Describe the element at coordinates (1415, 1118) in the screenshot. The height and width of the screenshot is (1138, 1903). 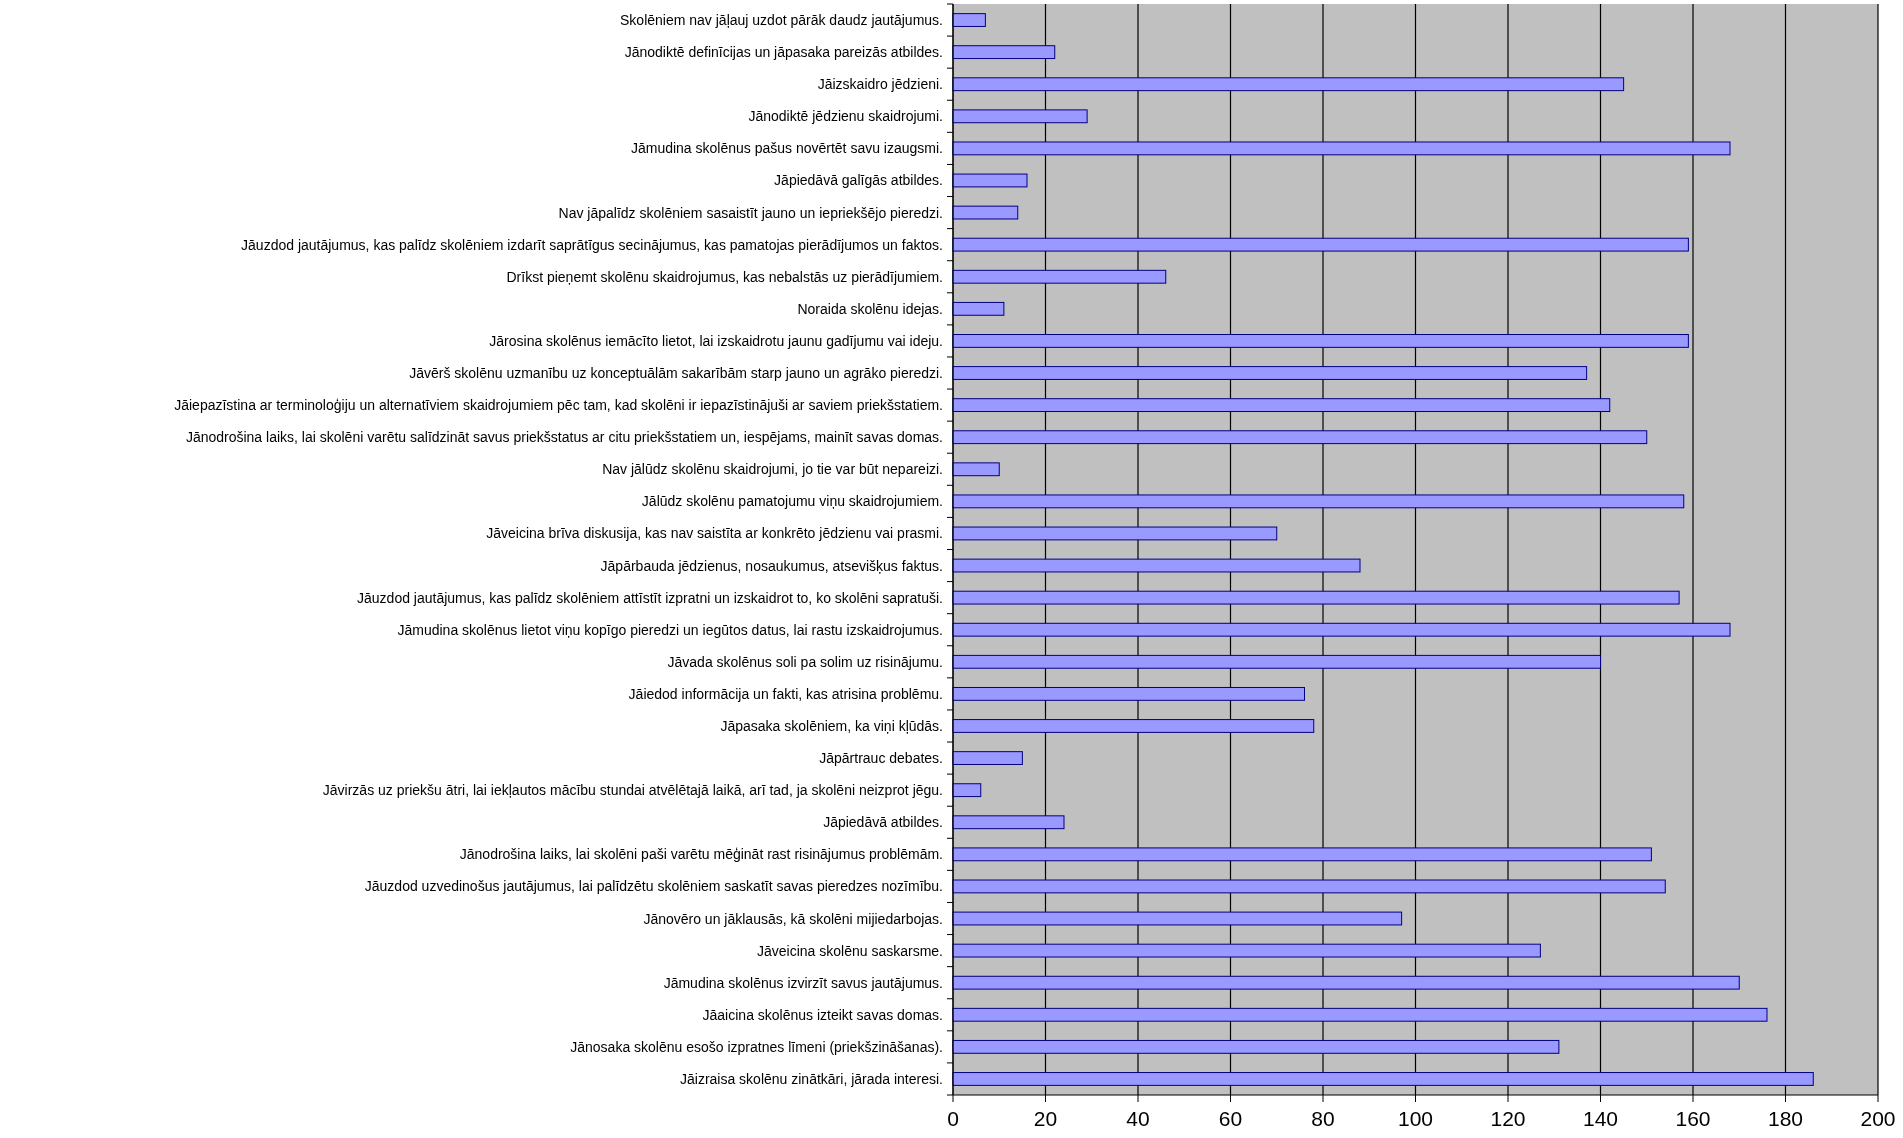
I see `x-tick-label: 100` at that location.